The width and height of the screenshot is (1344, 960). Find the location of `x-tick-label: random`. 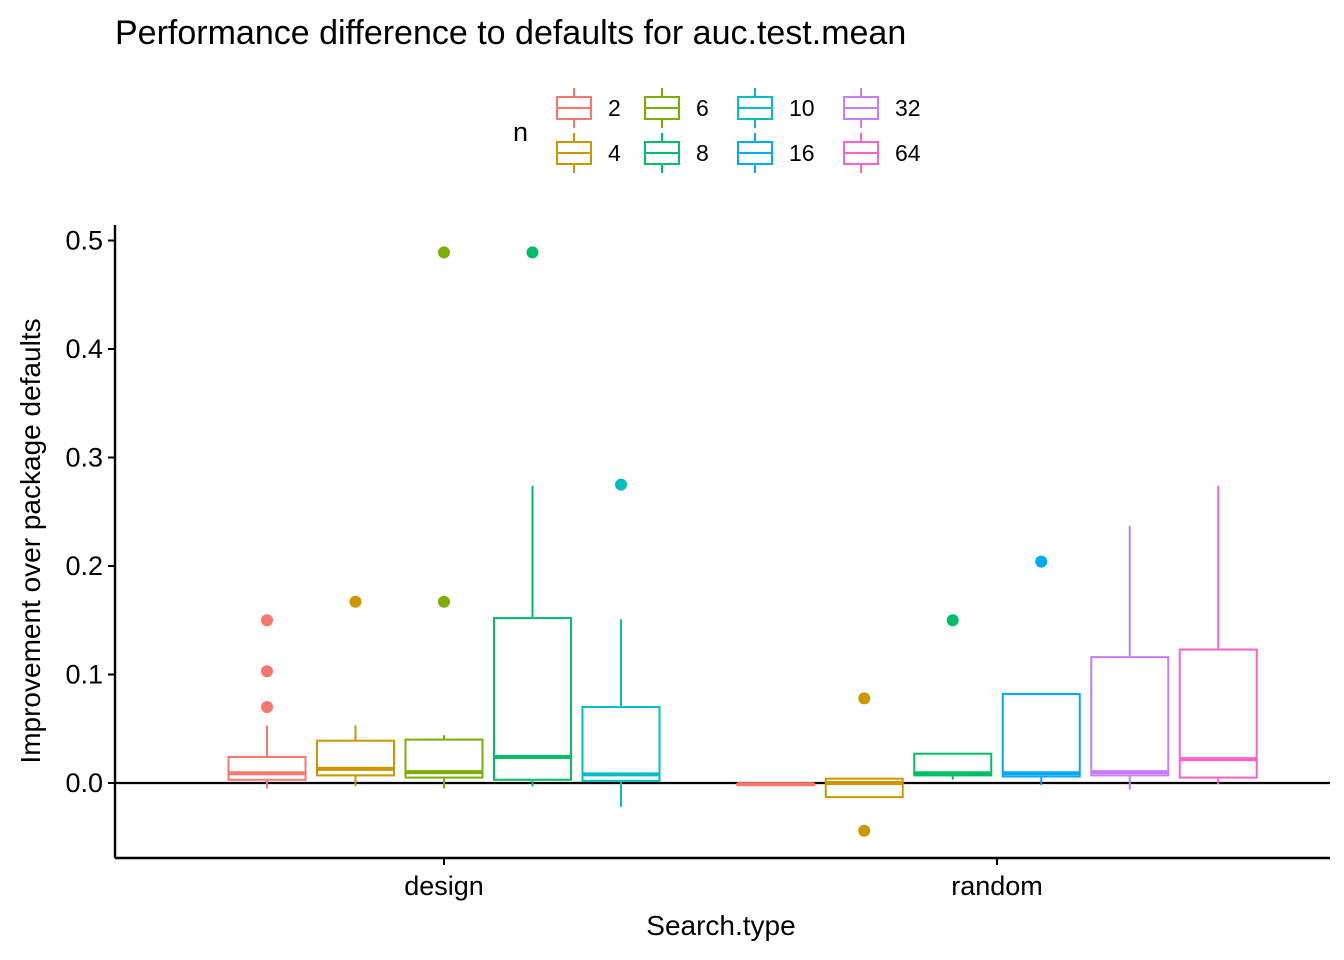

x-tick-label: random is located at coordinates (997, 886).